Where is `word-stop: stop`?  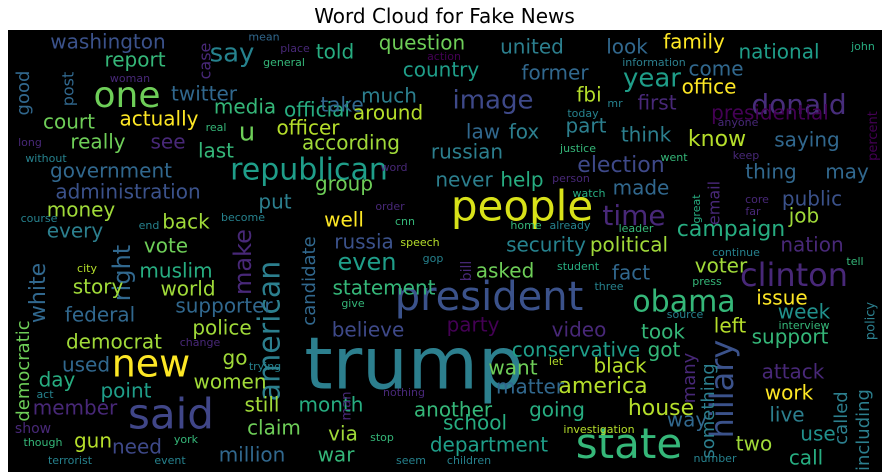 word-stop: stop is located at coordinates (382, 437).